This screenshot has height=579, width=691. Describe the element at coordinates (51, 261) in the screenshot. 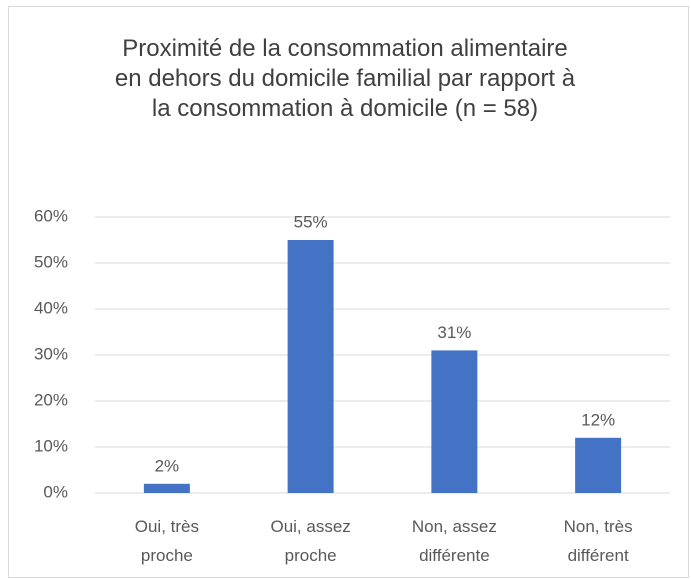

I see `y-tick-label: 50%` at that location.